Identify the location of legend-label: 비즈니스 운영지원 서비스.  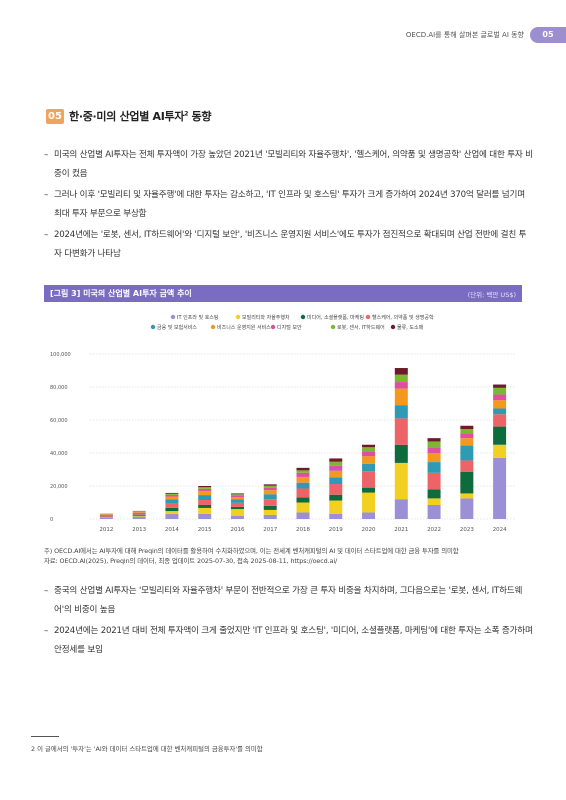
(244, 327).